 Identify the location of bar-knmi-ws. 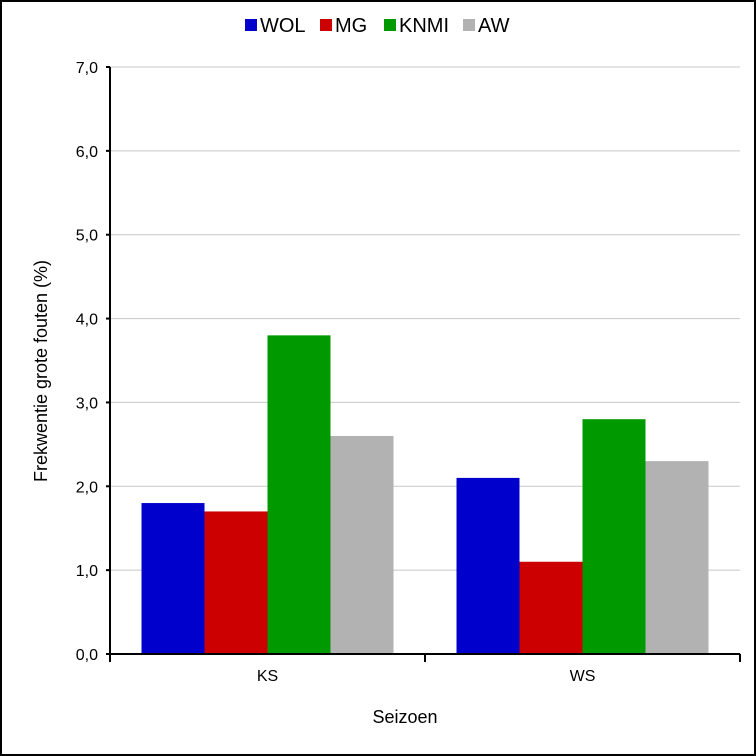
(614, 536).